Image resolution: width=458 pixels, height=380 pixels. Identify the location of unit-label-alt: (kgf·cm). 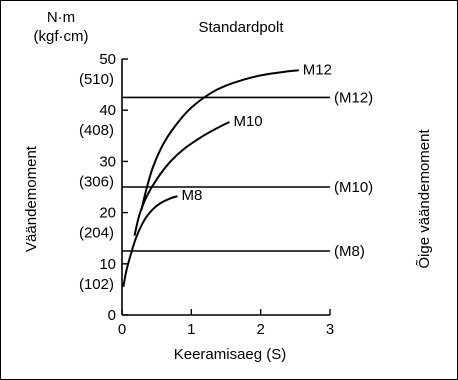
(61, 36).